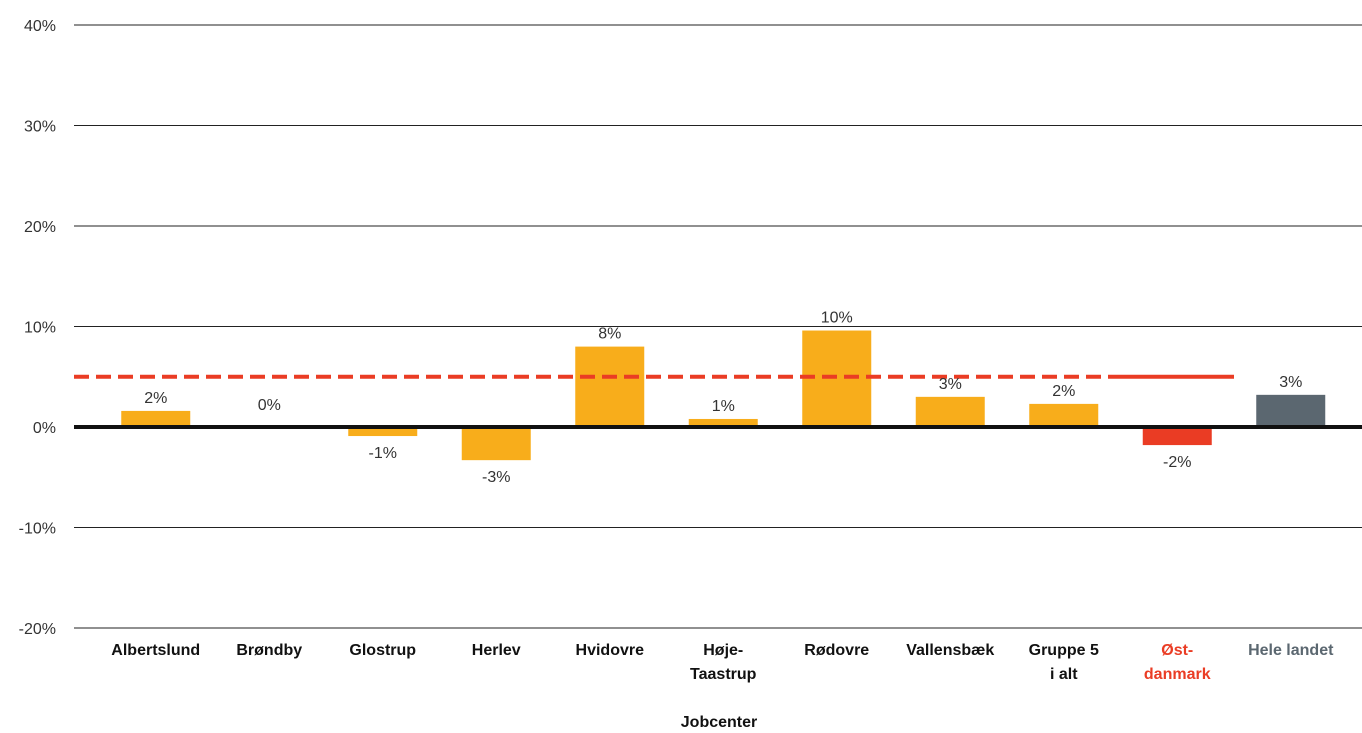 The width and height of the screenshot is (1362, 733). What do you see at coordinates (1177, 650) in the screenshot?
I see `x-category-label-line: Øst-` at bounding box center [1177, 650].